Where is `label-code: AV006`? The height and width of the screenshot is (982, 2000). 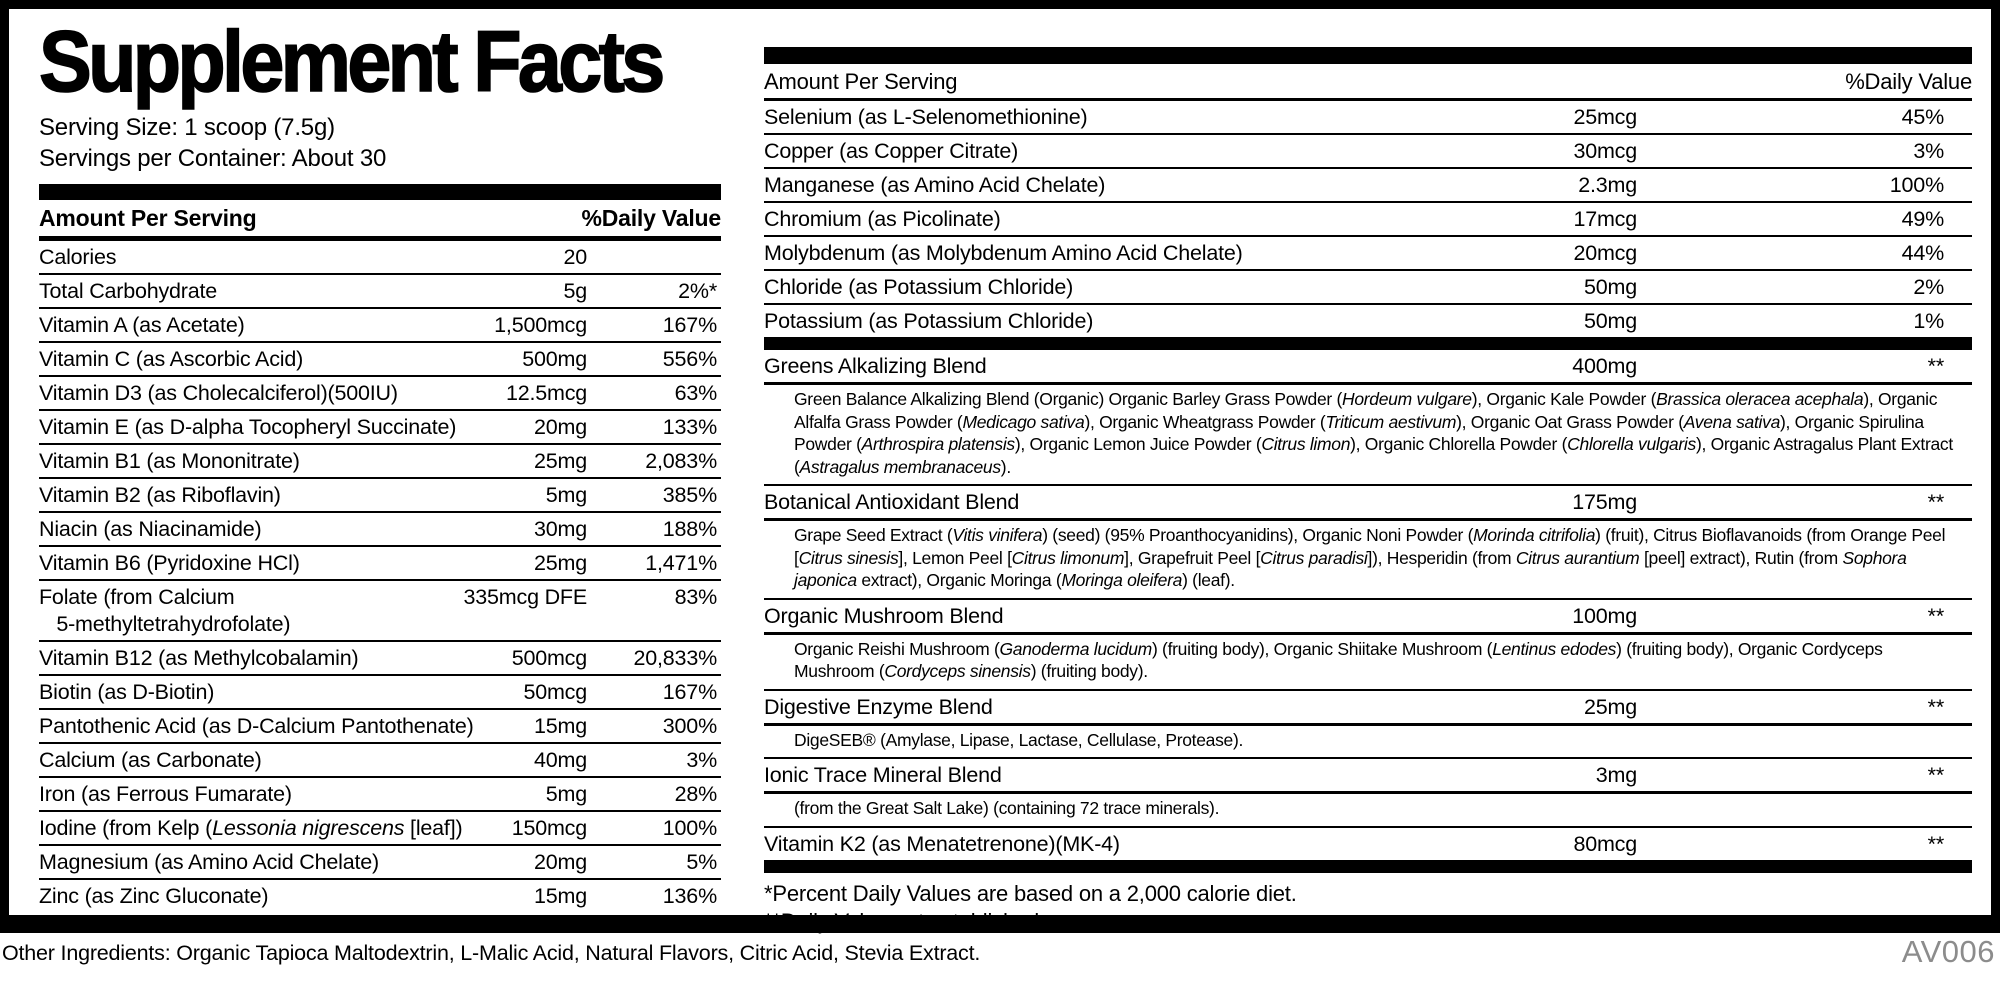 label-code: AV006 is located at coordinates (1948, 951).